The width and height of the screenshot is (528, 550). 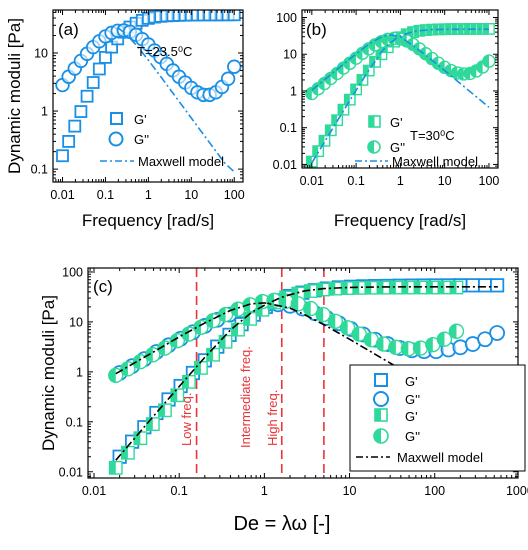 I want to click on y-tick-label: 1, so click(x=293, y=91).